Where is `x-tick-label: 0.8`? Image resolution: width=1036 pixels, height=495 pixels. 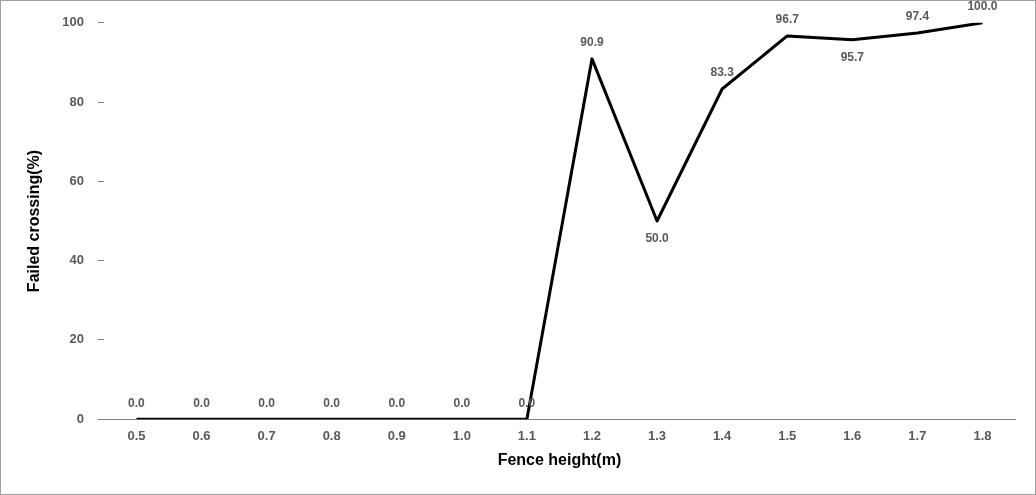
x-tick-label: 0.8 is located at coordinates (331, 435).